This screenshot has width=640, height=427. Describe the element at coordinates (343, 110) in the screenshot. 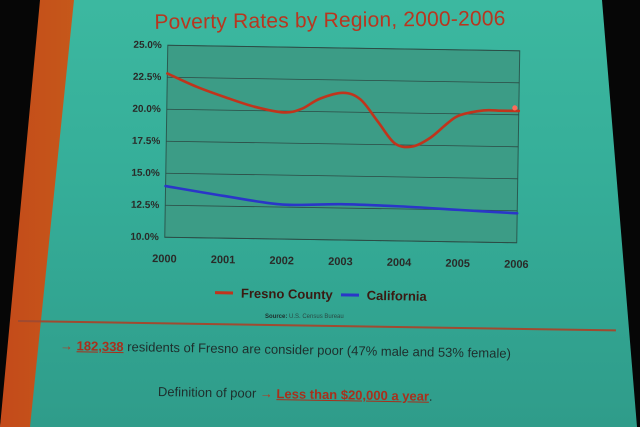

I see `series-line-fresno` at that location.